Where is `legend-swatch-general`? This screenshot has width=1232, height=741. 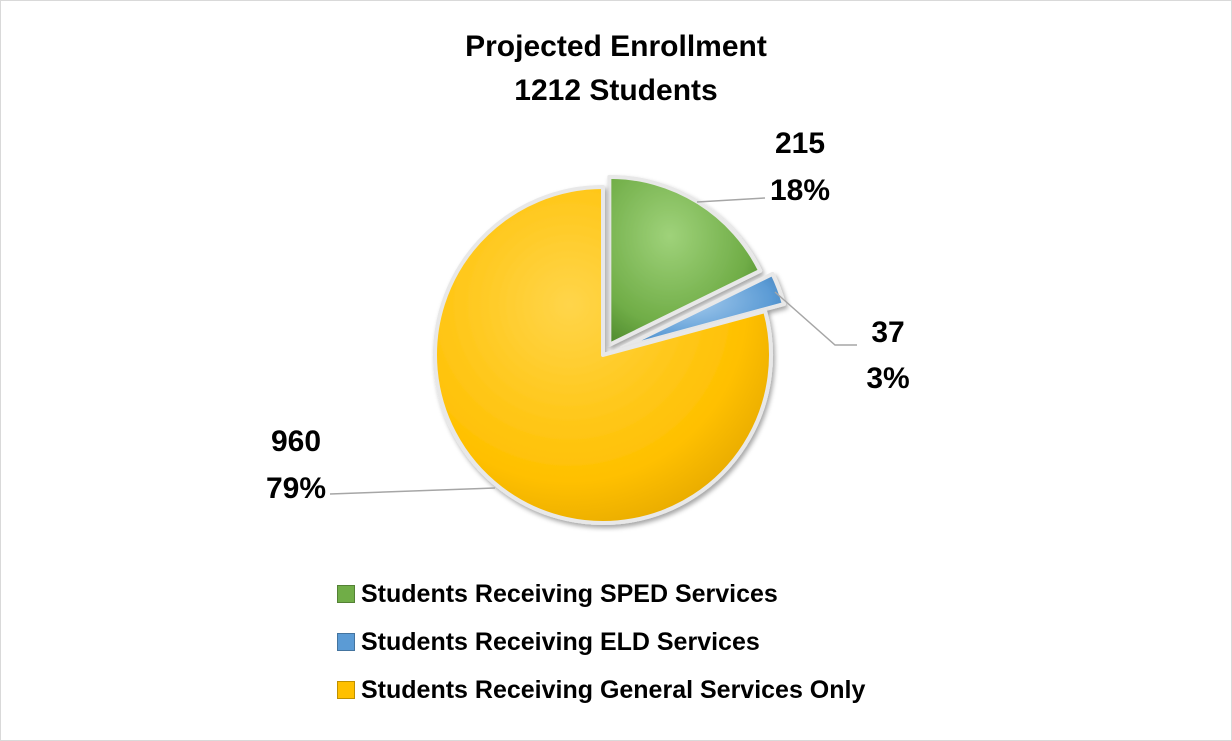 legend-swatch-general is located at coordinates (346, 690).